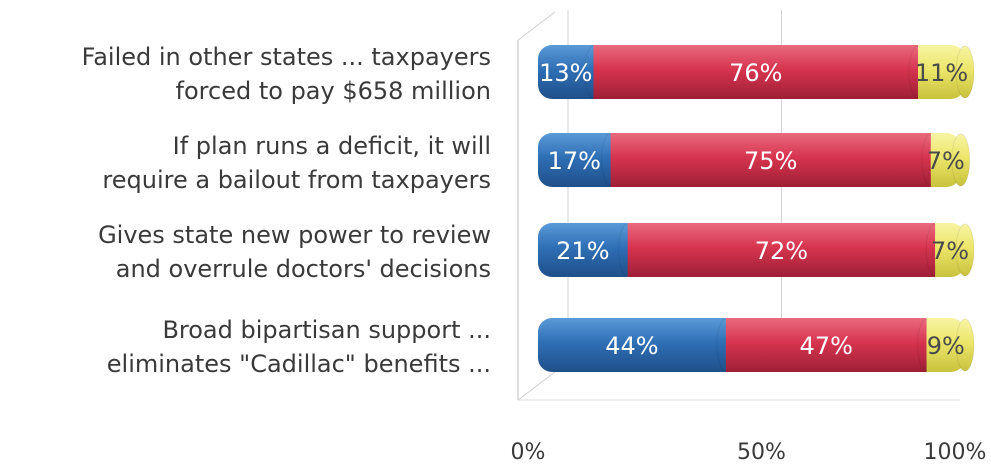 The image size is (991, 470). Describe the element at coordinates (565, 73) in the screenshot. I see `data-label: 13%` at that location.